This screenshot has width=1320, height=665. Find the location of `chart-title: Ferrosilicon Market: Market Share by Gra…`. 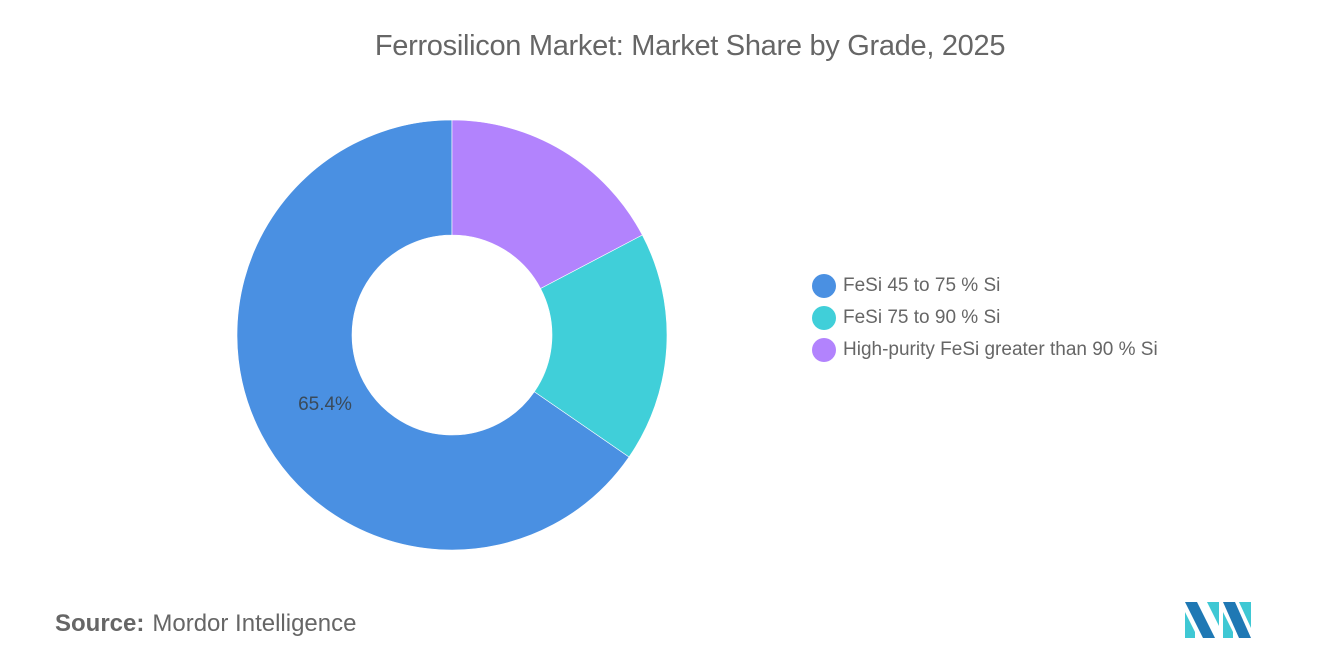

chart-title: Ferrosilicon Market: Market Share by Gra… is located at coordinates (690, 46).